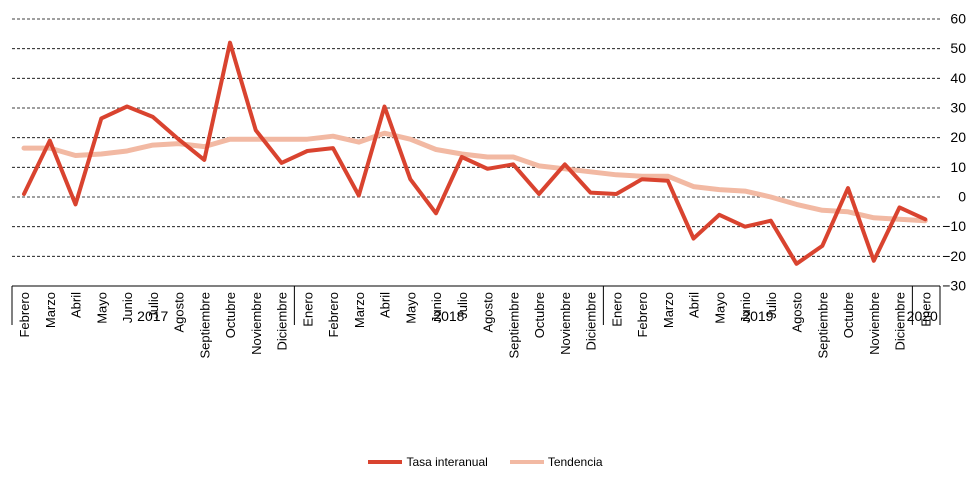 The image size is (971, 478). What do you see at coordinates (962, 197) in the screenshot?
I see `y-tick-label: 0` at bounding box center [962, 197].